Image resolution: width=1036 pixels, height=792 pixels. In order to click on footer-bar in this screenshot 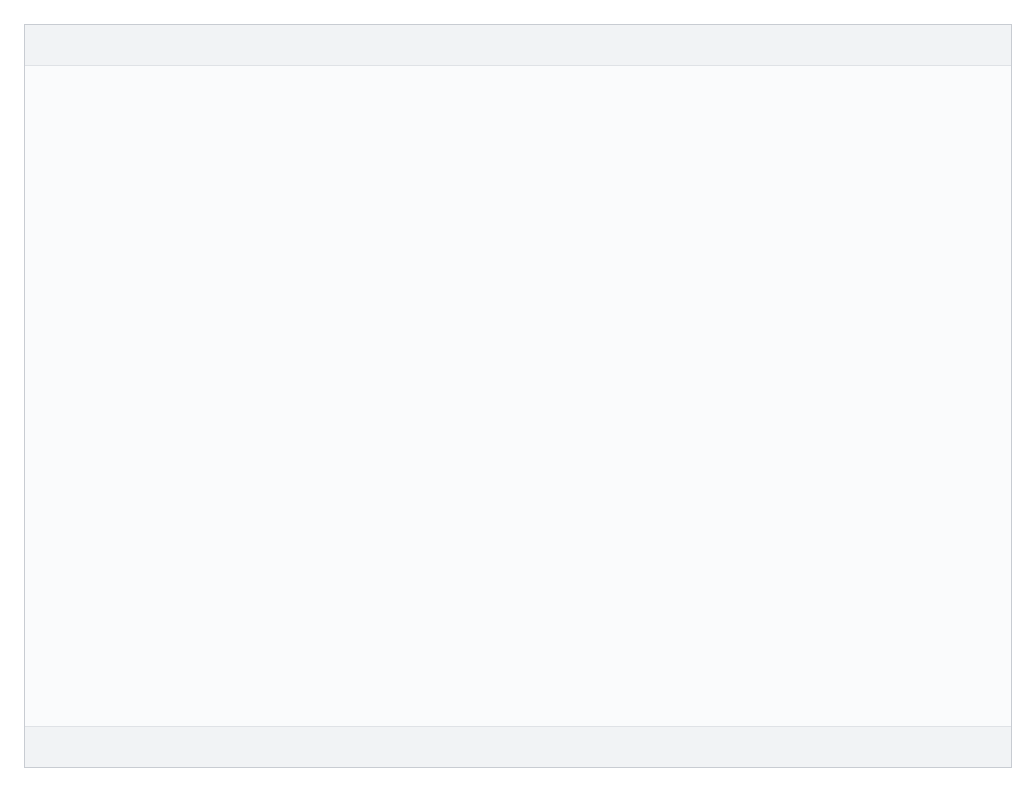, I will do `click(518, 746)`.